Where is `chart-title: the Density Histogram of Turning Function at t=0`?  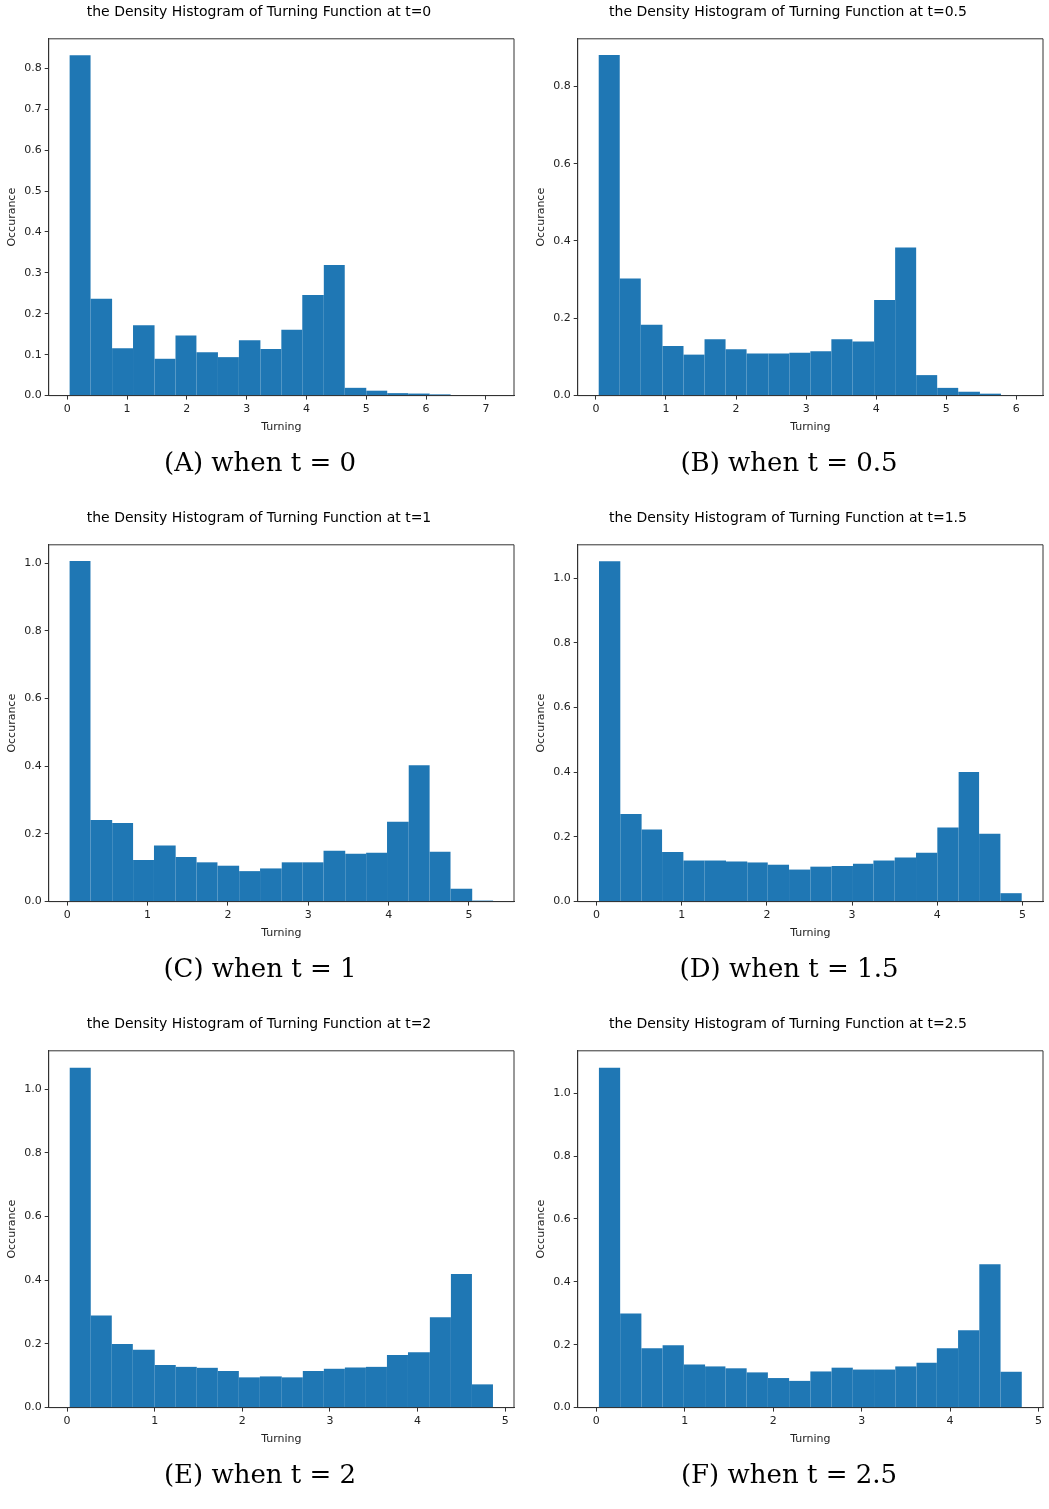
chart-title: the Density Histogram of Turning Function at t=0 is located at coordinates (259, 11).